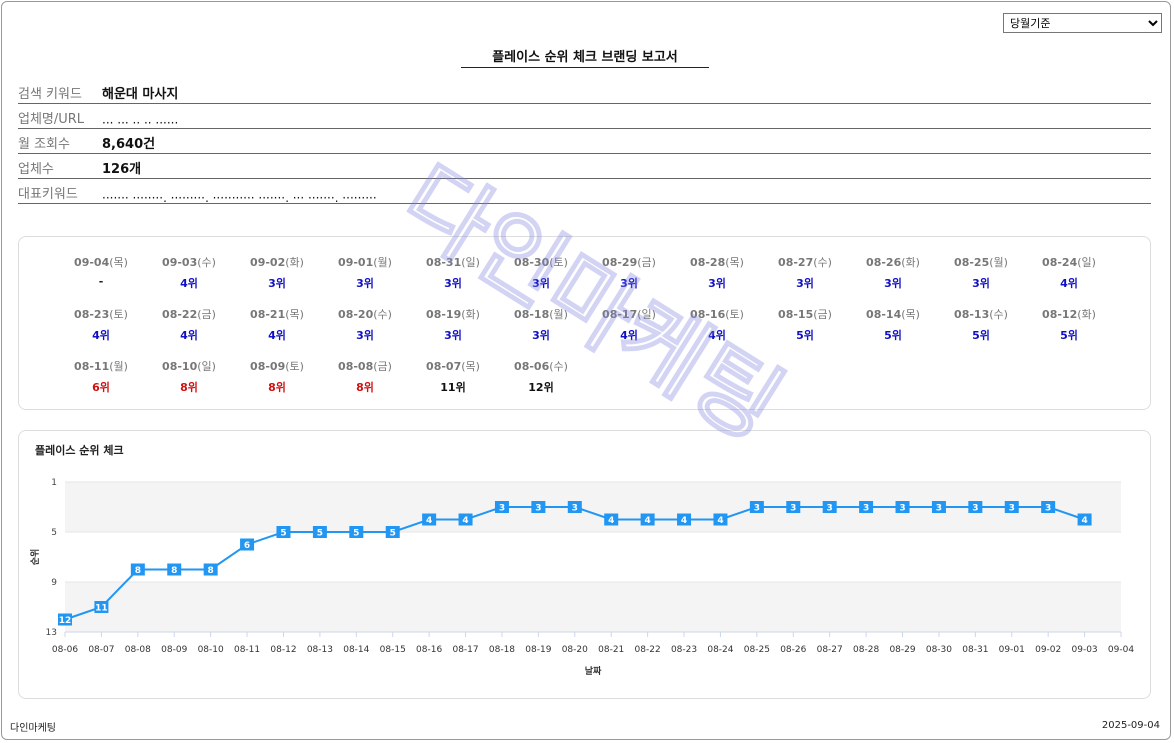 The height and width of the screenshot is (743, 1174). Describe the element at coordinates (140, 94) in the screenshot. I see `info-value: 해운대 마사지` at that location.